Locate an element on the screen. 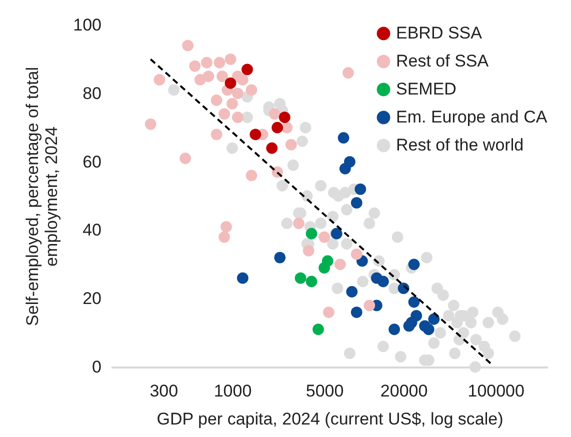  x-tick-label: 5000 is located at coordinates (325, 391).